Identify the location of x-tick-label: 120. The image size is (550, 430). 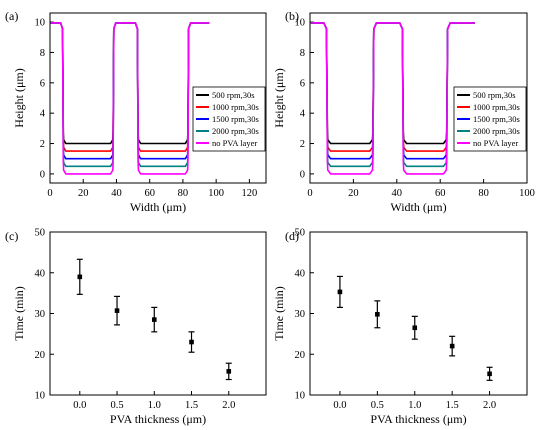
(250, 193).